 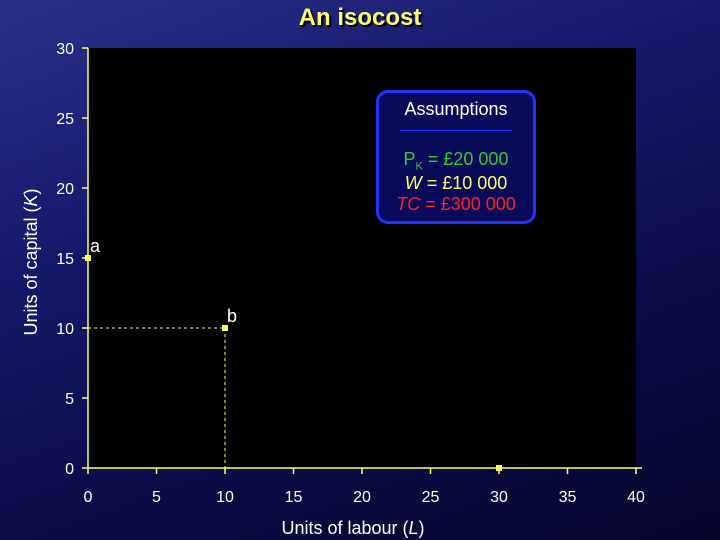 What do you see at coordinates (431, 497) in the screenshot?
I see `x-tick-label: 25` at bounding box center [431, 497].